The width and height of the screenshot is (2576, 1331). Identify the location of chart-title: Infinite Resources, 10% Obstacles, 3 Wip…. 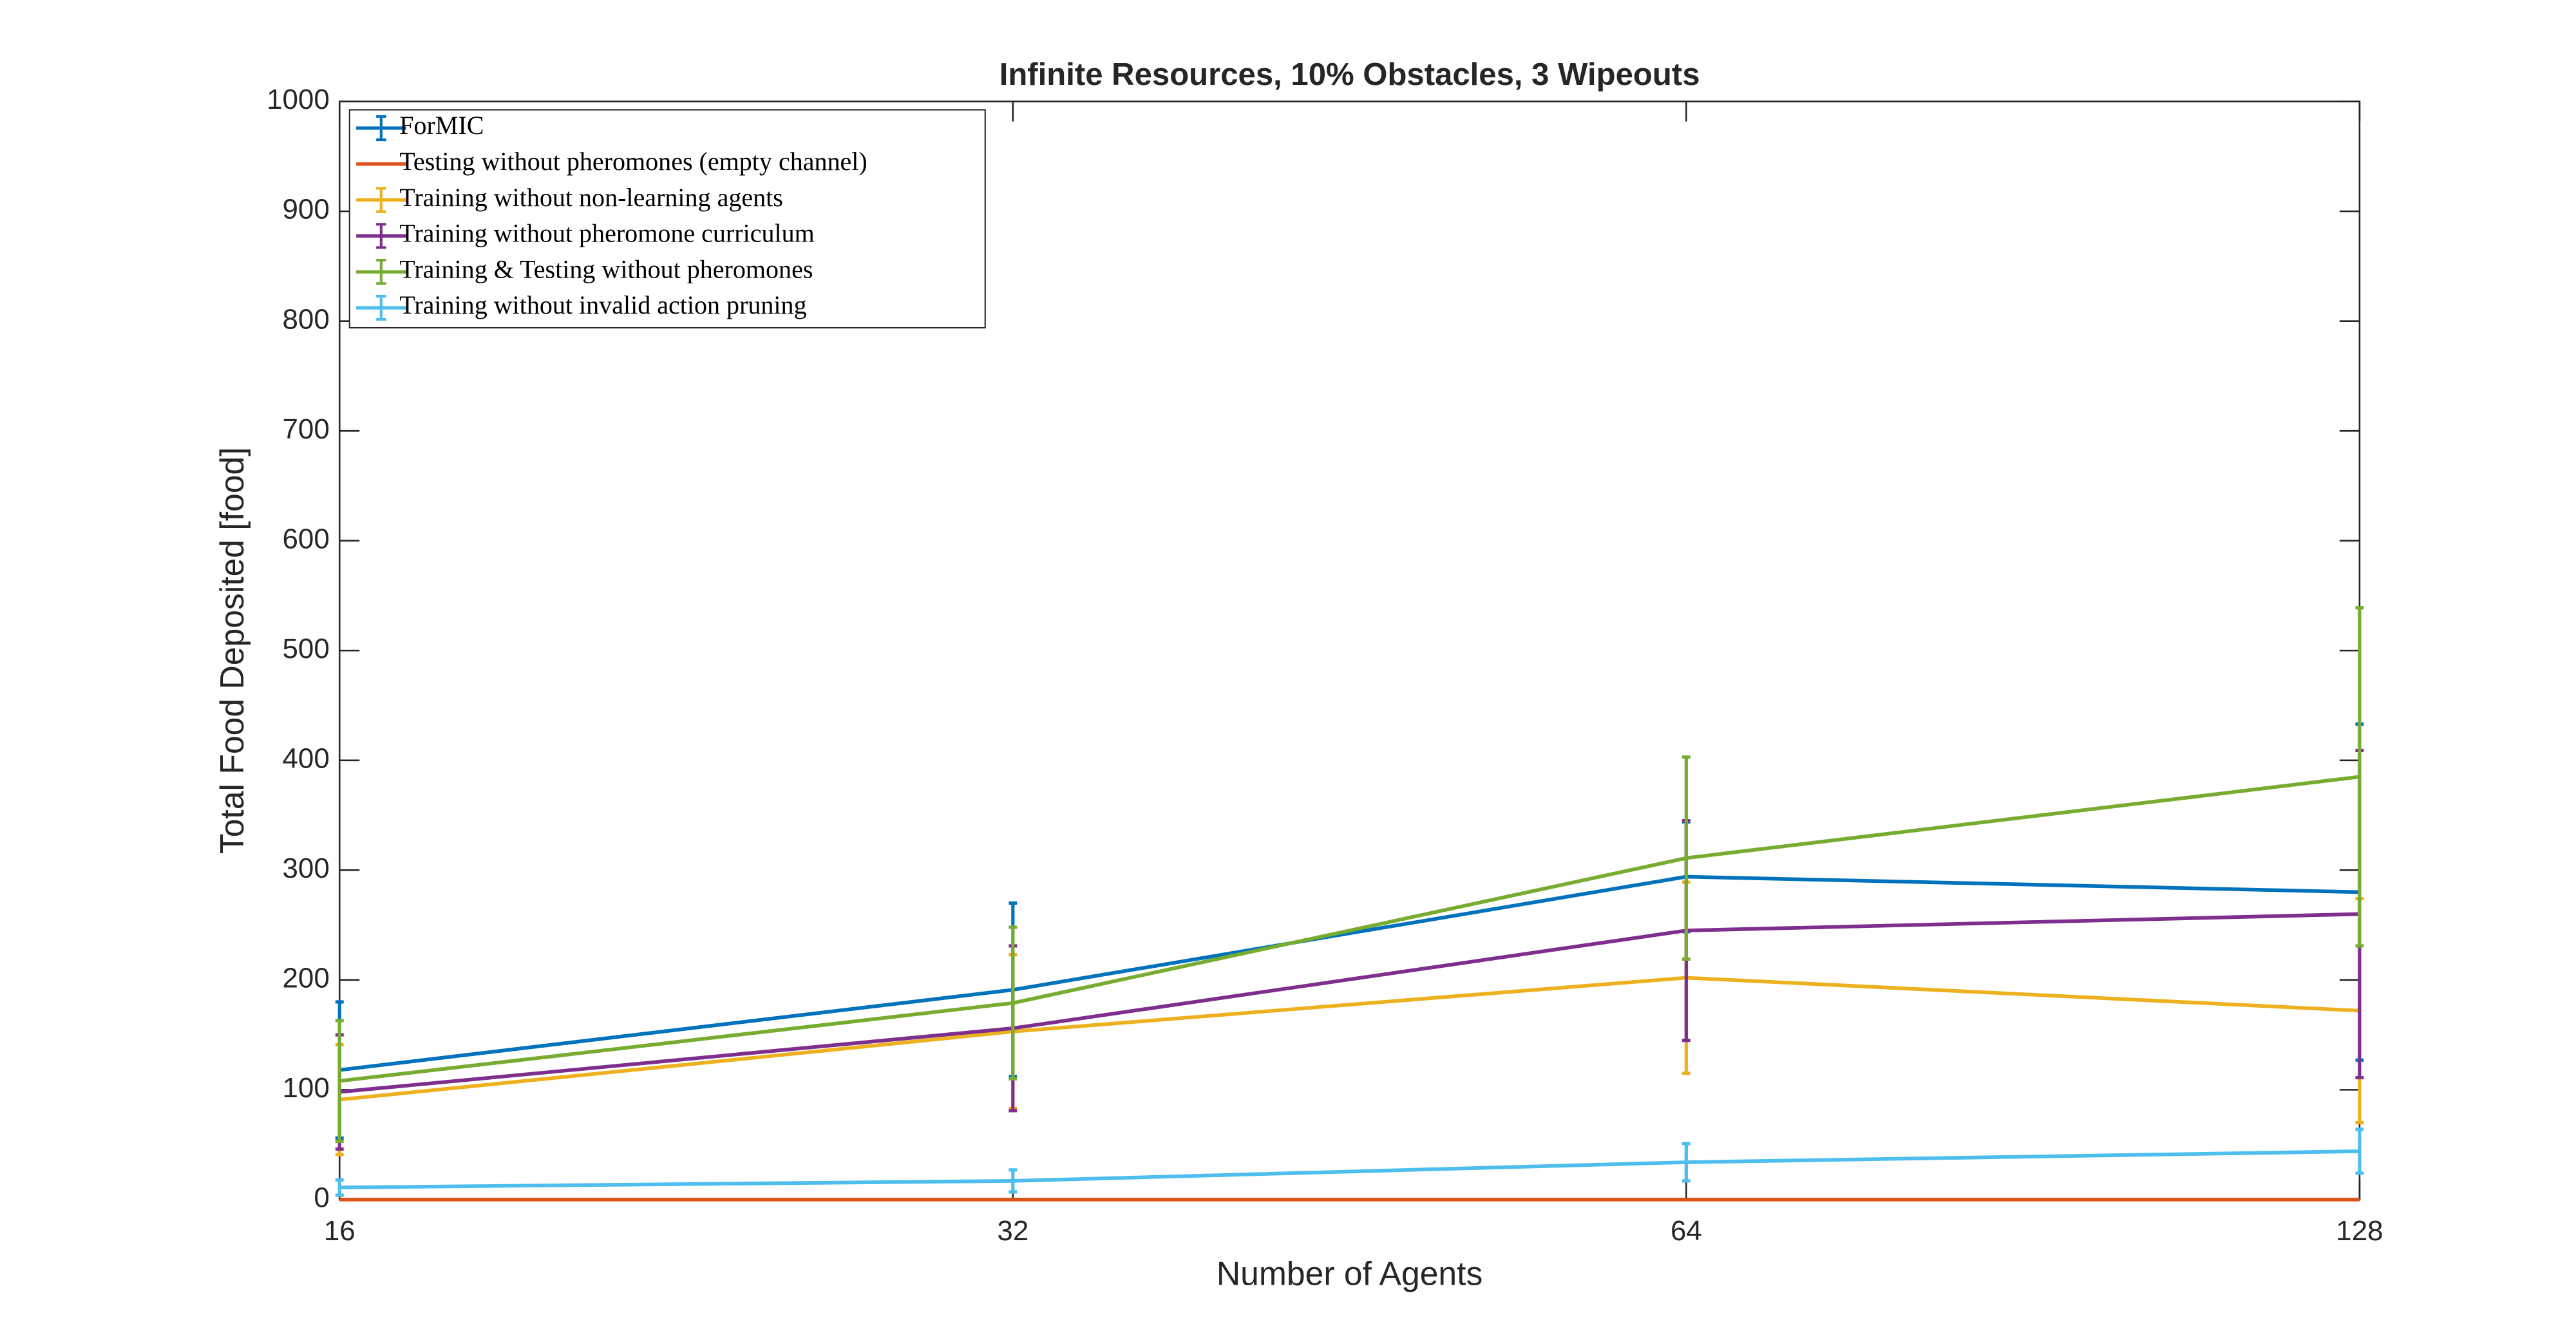
(1349, 74).